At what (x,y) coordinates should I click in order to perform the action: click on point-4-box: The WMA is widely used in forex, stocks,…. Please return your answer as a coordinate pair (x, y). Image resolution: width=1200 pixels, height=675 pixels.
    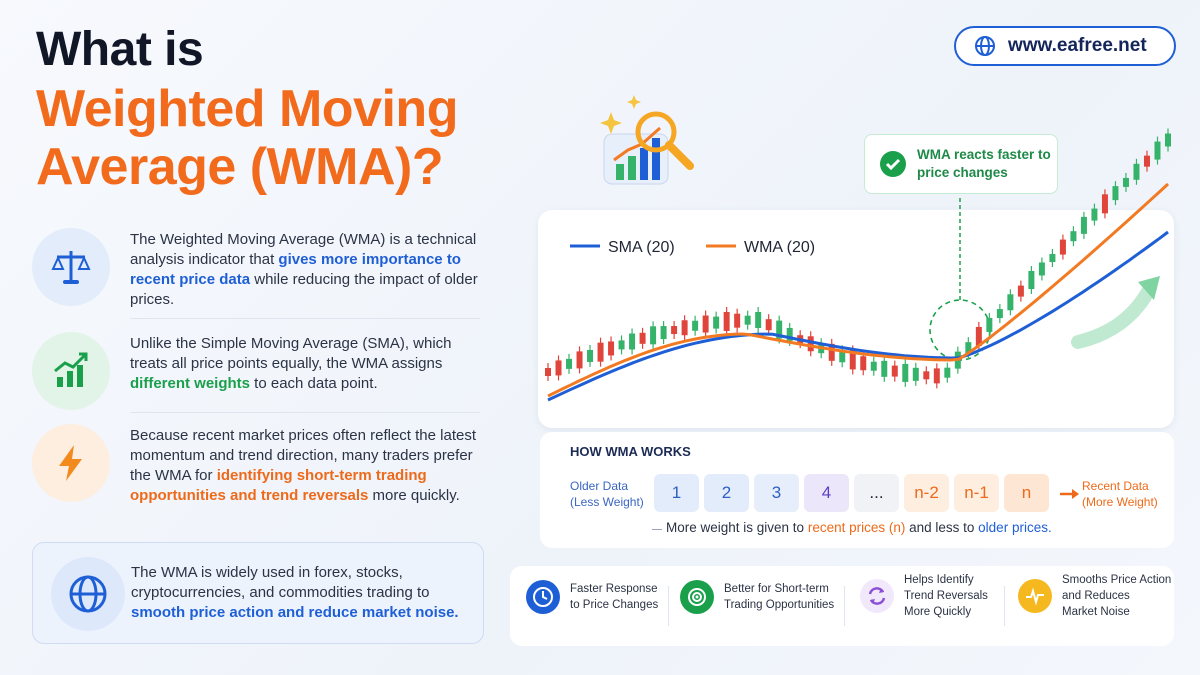
    Looking at the image, I should click on (258, 593).